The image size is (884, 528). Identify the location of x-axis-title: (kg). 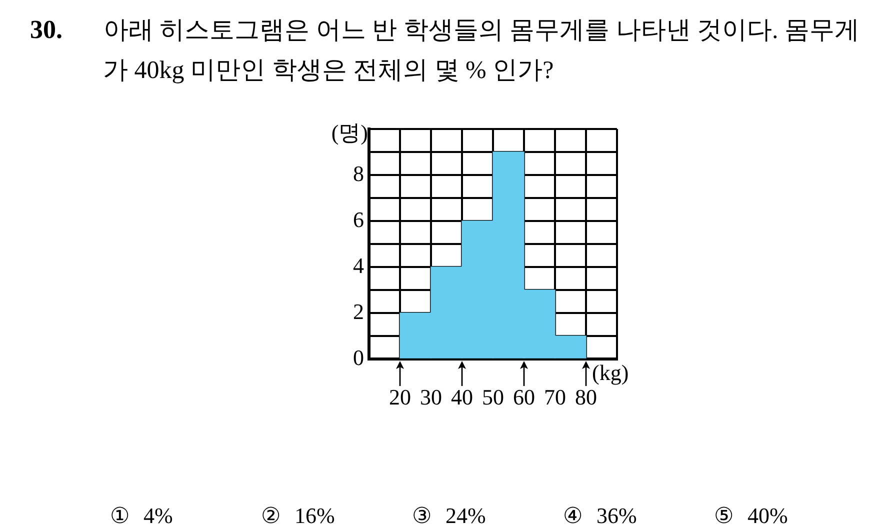
(610, 372).